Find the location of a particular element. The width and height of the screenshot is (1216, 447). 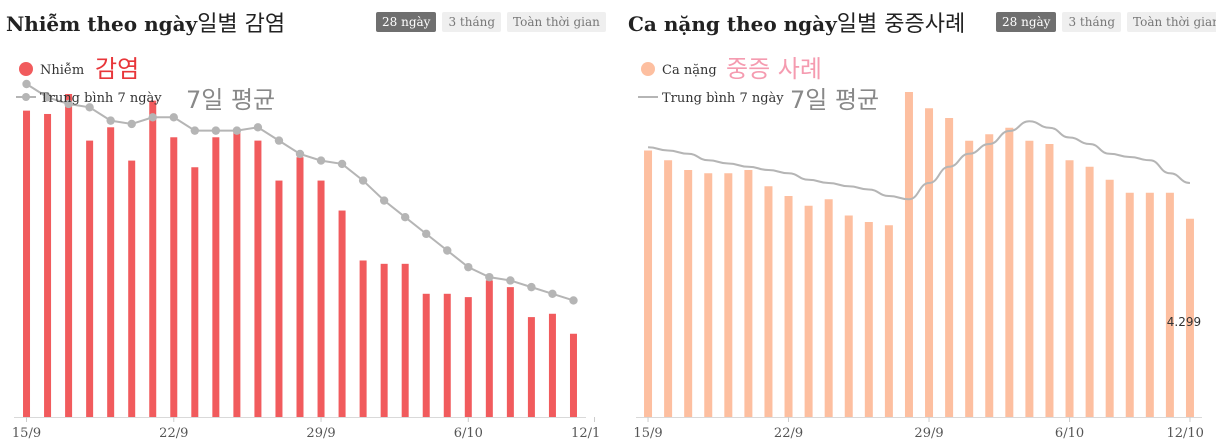

chart-title-annotation: 일별 중증사례 is located at coordinates (901, 24).